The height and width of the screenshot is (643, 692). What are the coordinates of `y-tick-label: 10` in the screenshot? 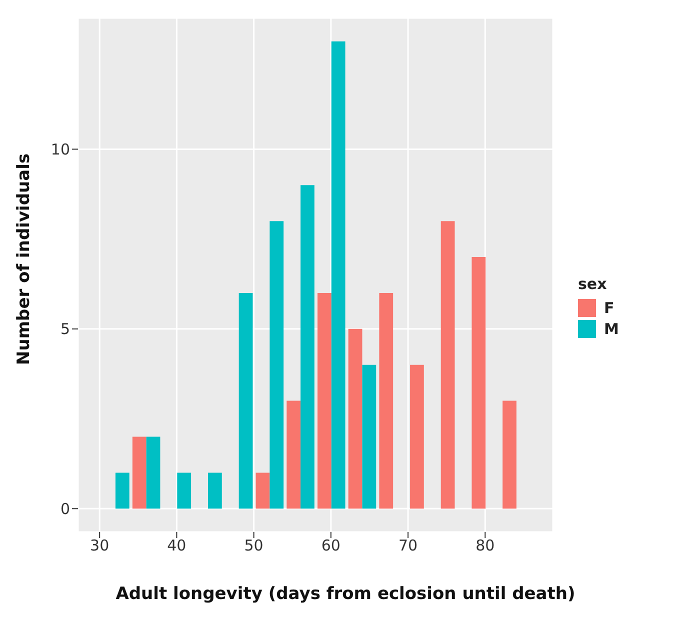 It's located at (60, 149).